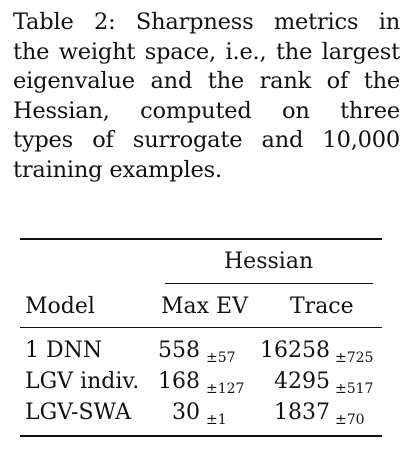 This screenshot has width=412, height=457. I want to click on table-row-max-ev-pm: ±1, so click(216, 420).